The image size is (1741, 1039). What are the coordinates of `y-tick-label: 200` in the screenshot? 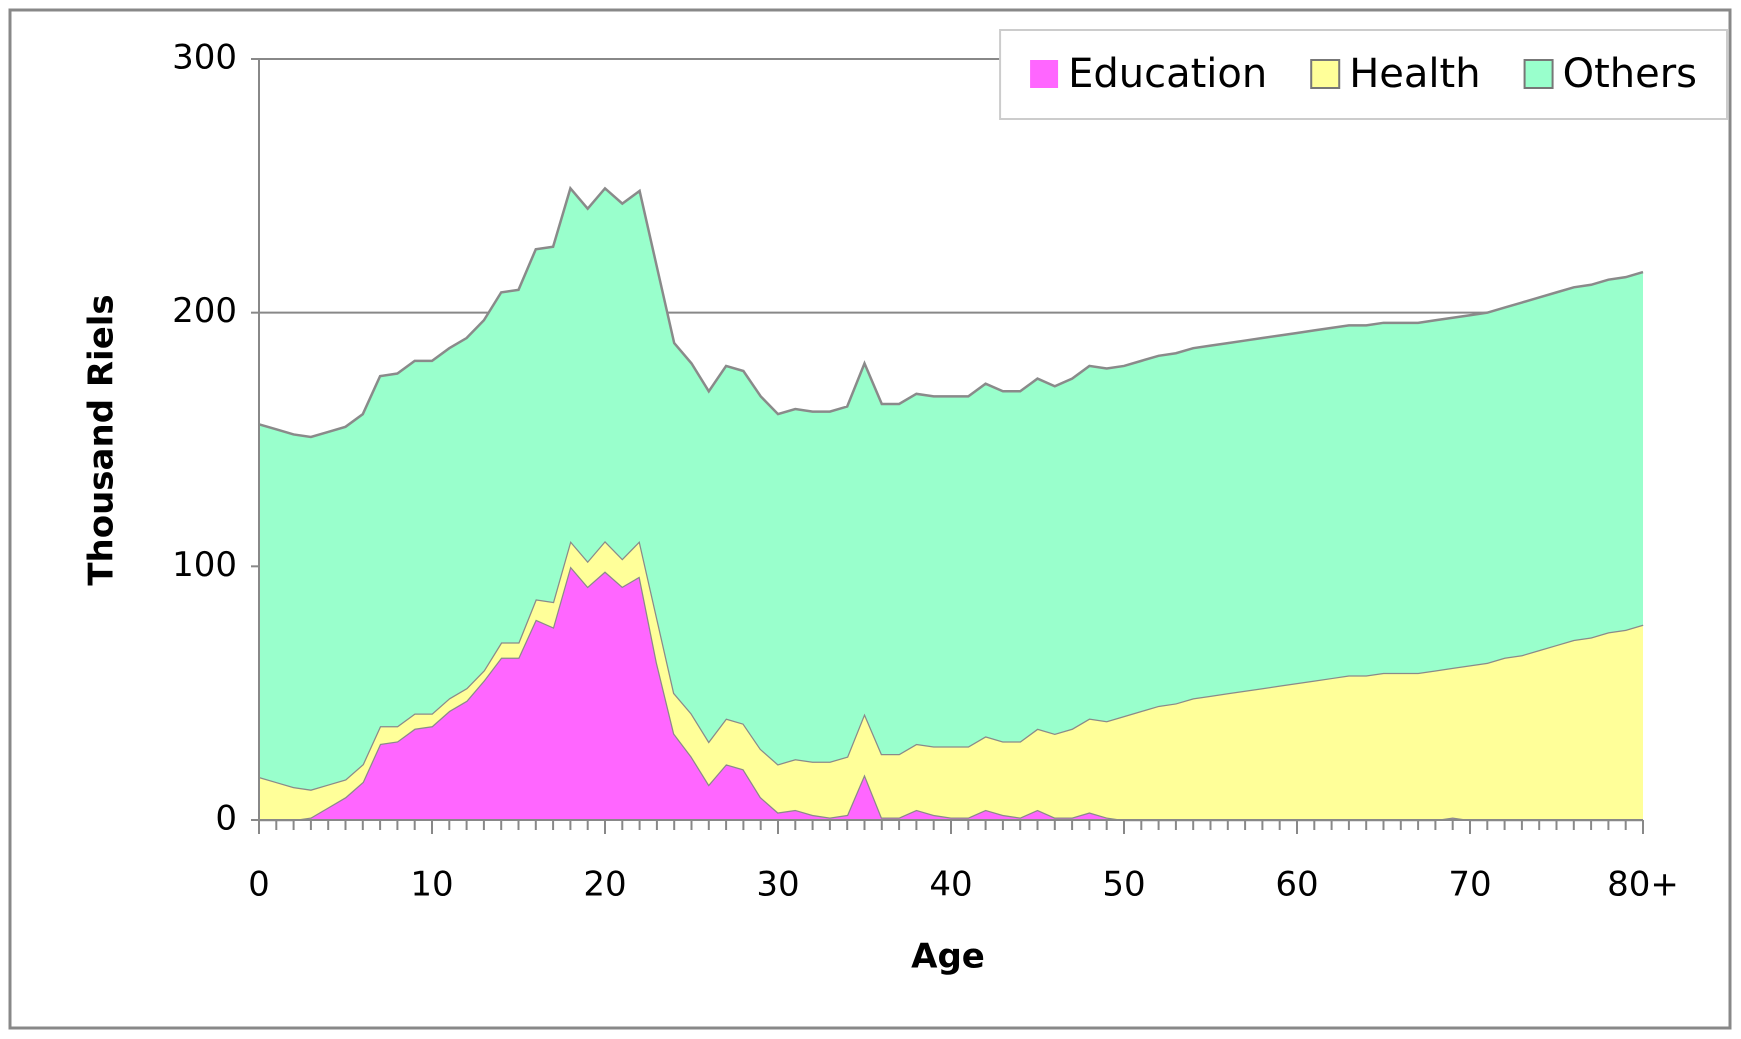 It's located at (204, 311).